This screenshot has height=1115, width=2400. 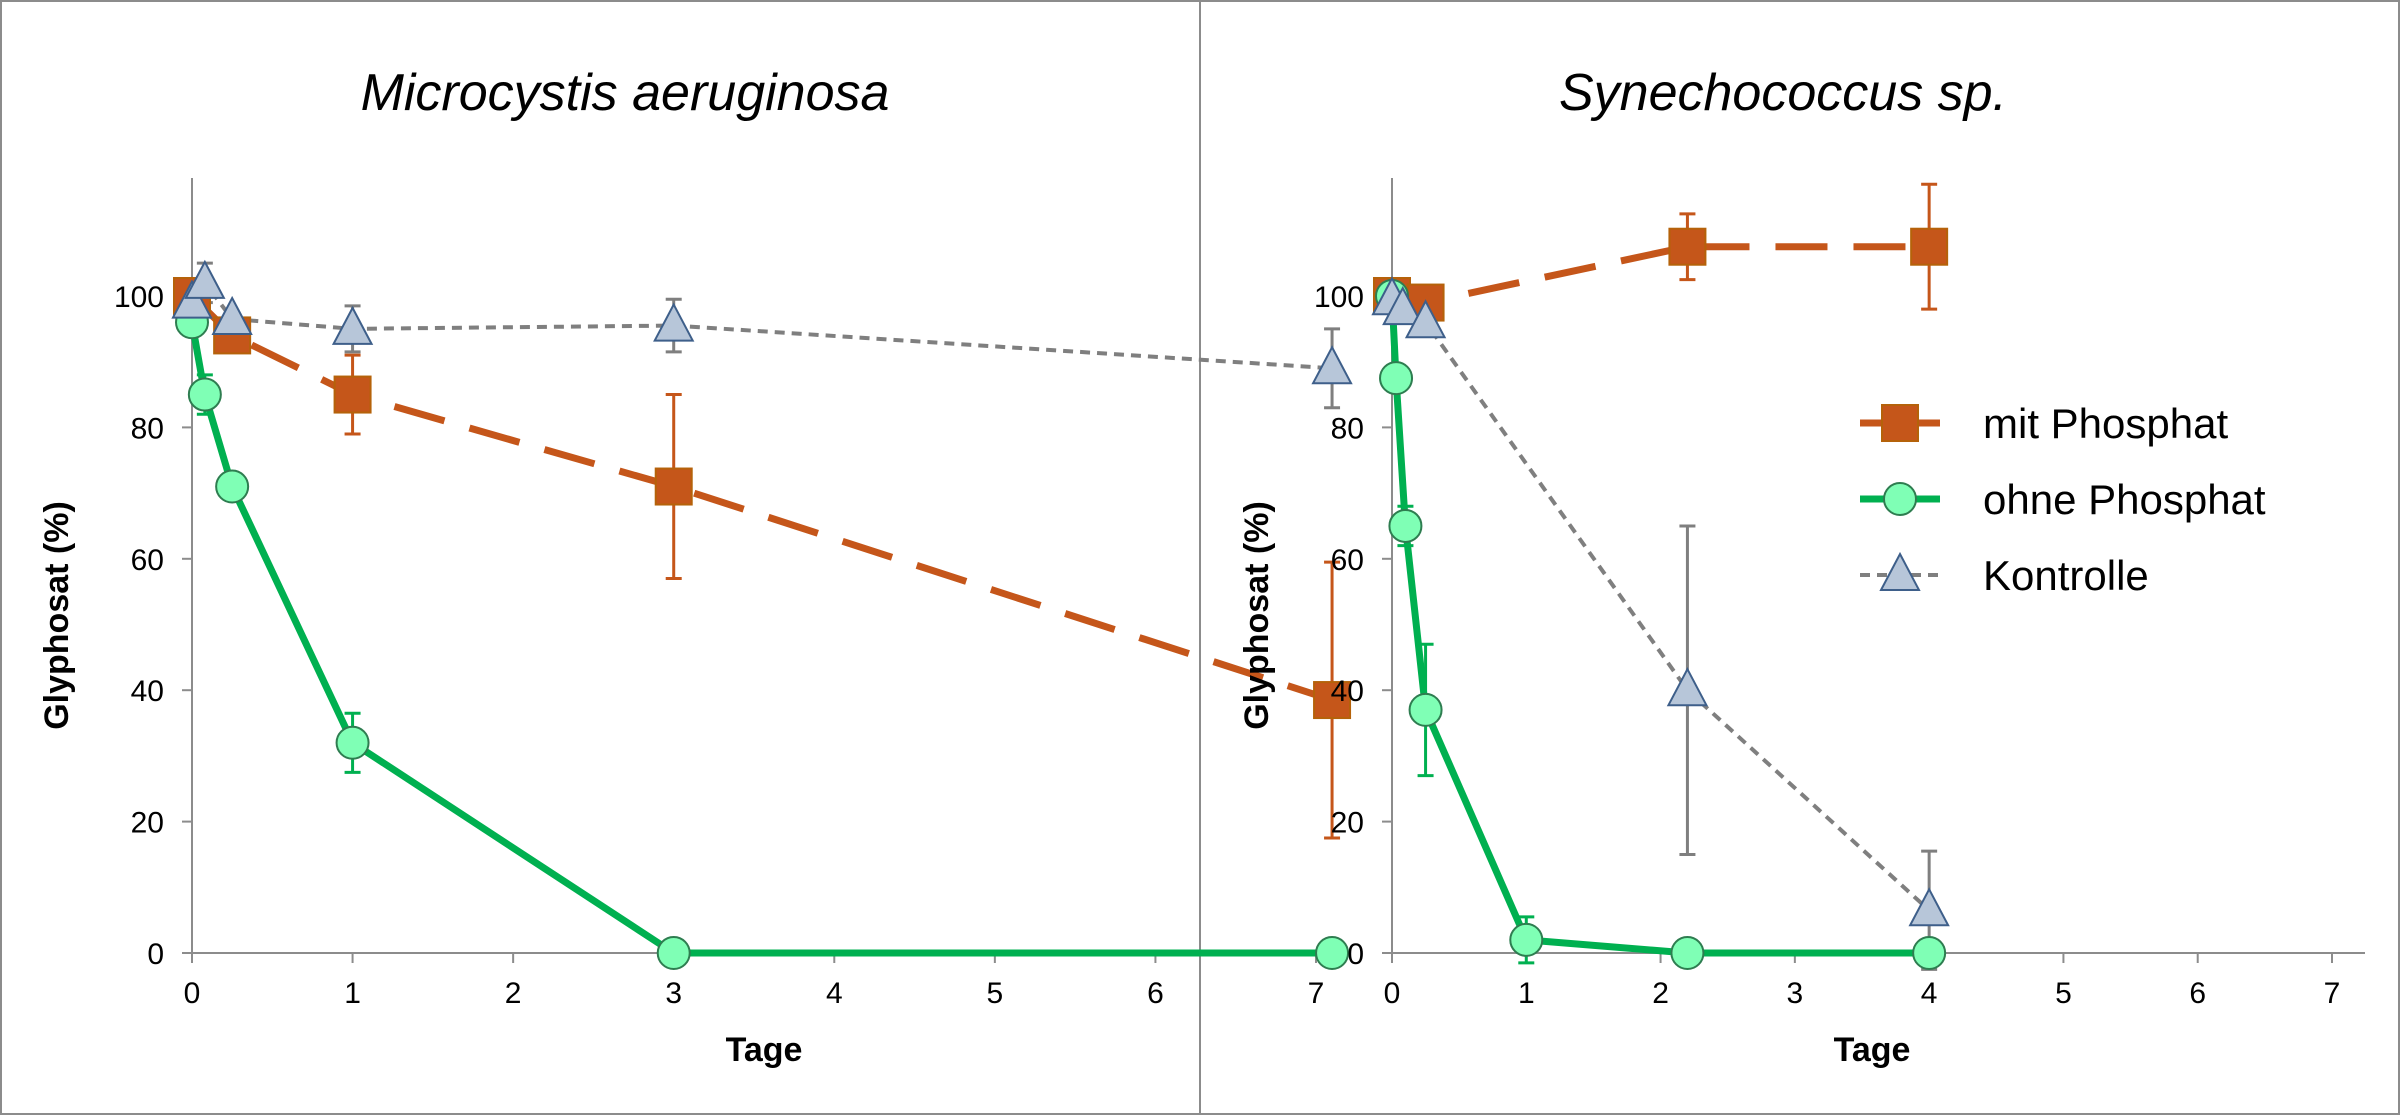 I want to click on legend-item-triangle: Kontrolle, so click(x=2004, y=575).